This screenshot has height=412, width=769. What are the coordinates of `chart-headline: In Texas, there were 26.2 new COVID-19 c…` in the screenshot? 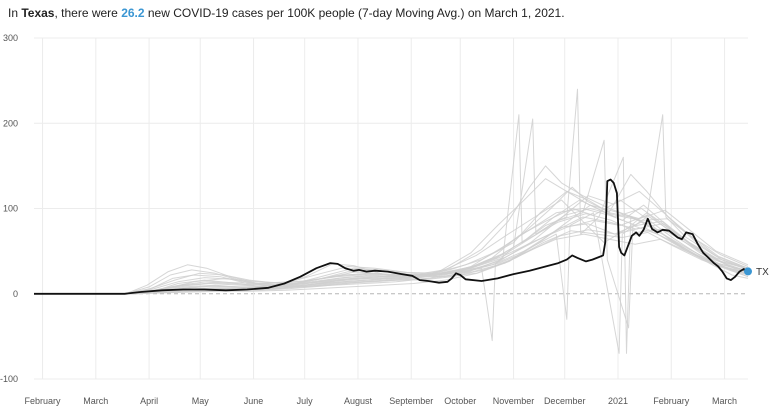 It's located at (286, 13).